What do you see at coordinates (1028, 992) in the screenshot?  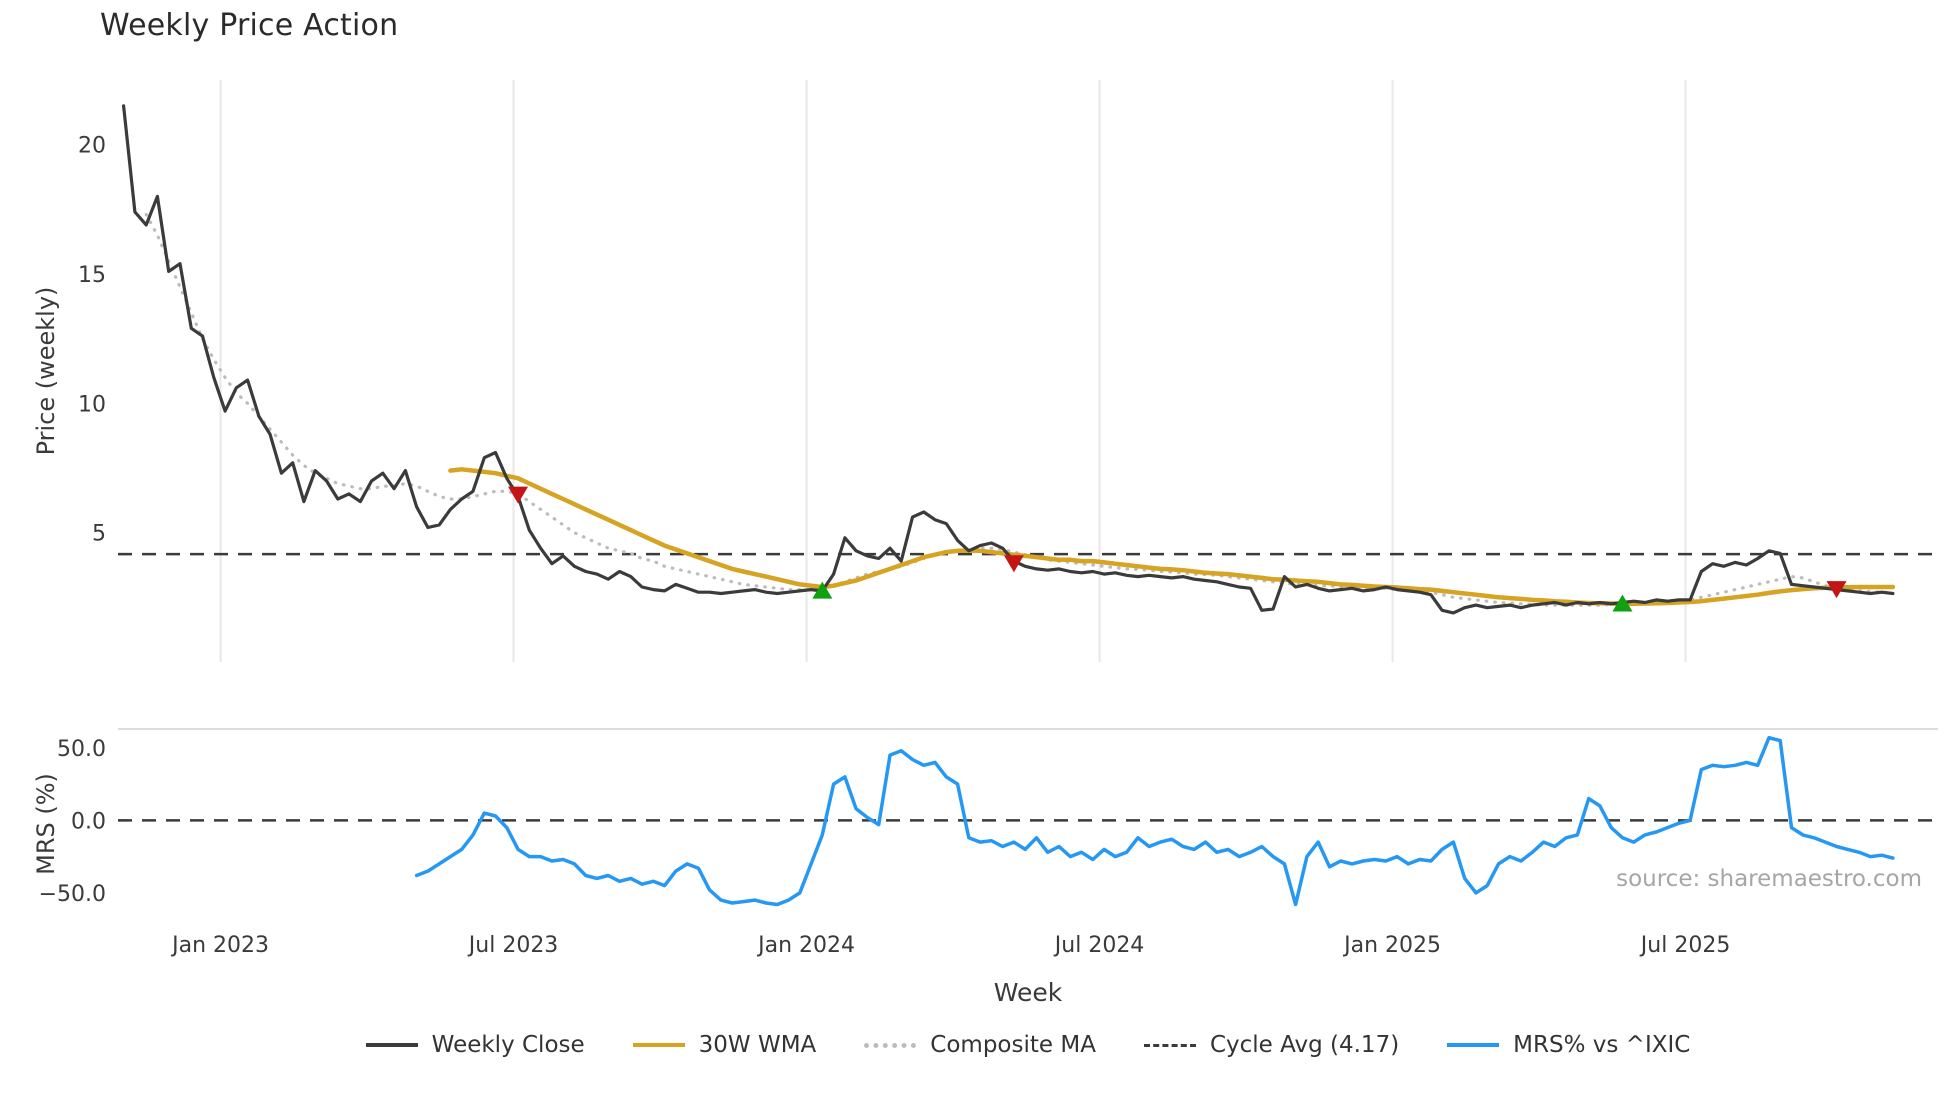 I see `x-axis-label: Week` at bounding box center [1028, 992].